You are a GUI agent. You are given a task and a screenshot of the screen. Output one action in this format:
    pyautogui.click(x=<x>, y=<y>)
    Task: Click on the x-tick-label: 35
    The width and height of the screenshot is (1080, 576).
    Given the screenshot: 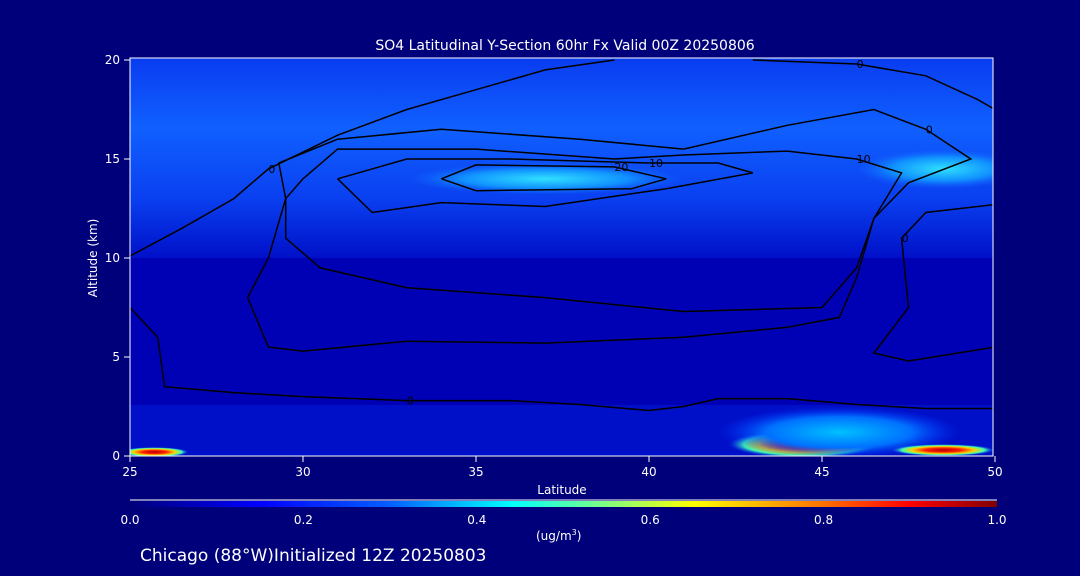 What is the action you would take?
    pyautogui.click(x=475, y=472)
    